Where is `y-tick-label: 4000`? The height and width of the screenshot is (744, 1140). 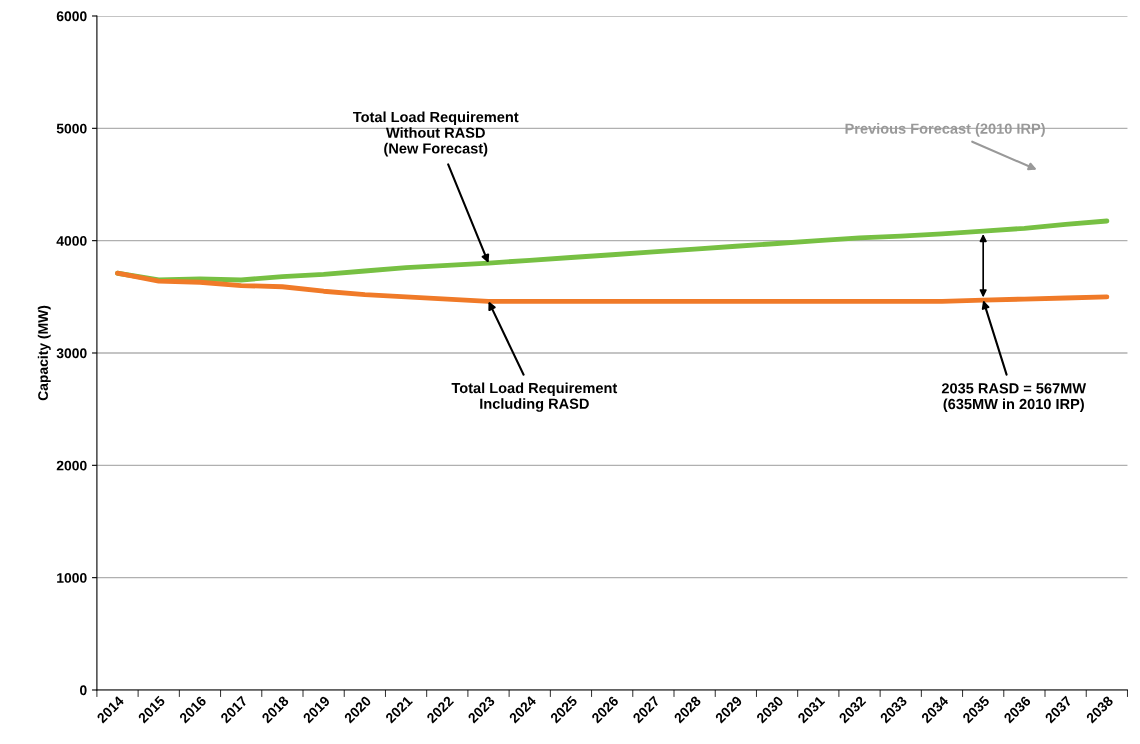
y-tick-label: 4000 is located at coordinates (71, 240).